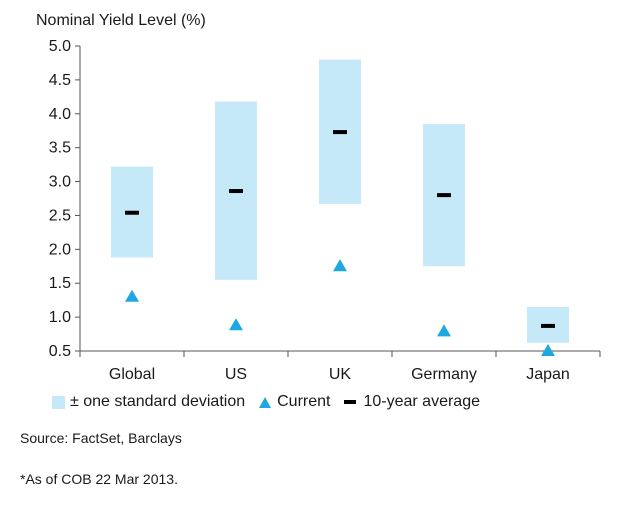 The height and width of the screenshot is (507, 621). Describe the element at coordinates (340, 265) in the screenshot. I see `current-marker-uk` at that location.